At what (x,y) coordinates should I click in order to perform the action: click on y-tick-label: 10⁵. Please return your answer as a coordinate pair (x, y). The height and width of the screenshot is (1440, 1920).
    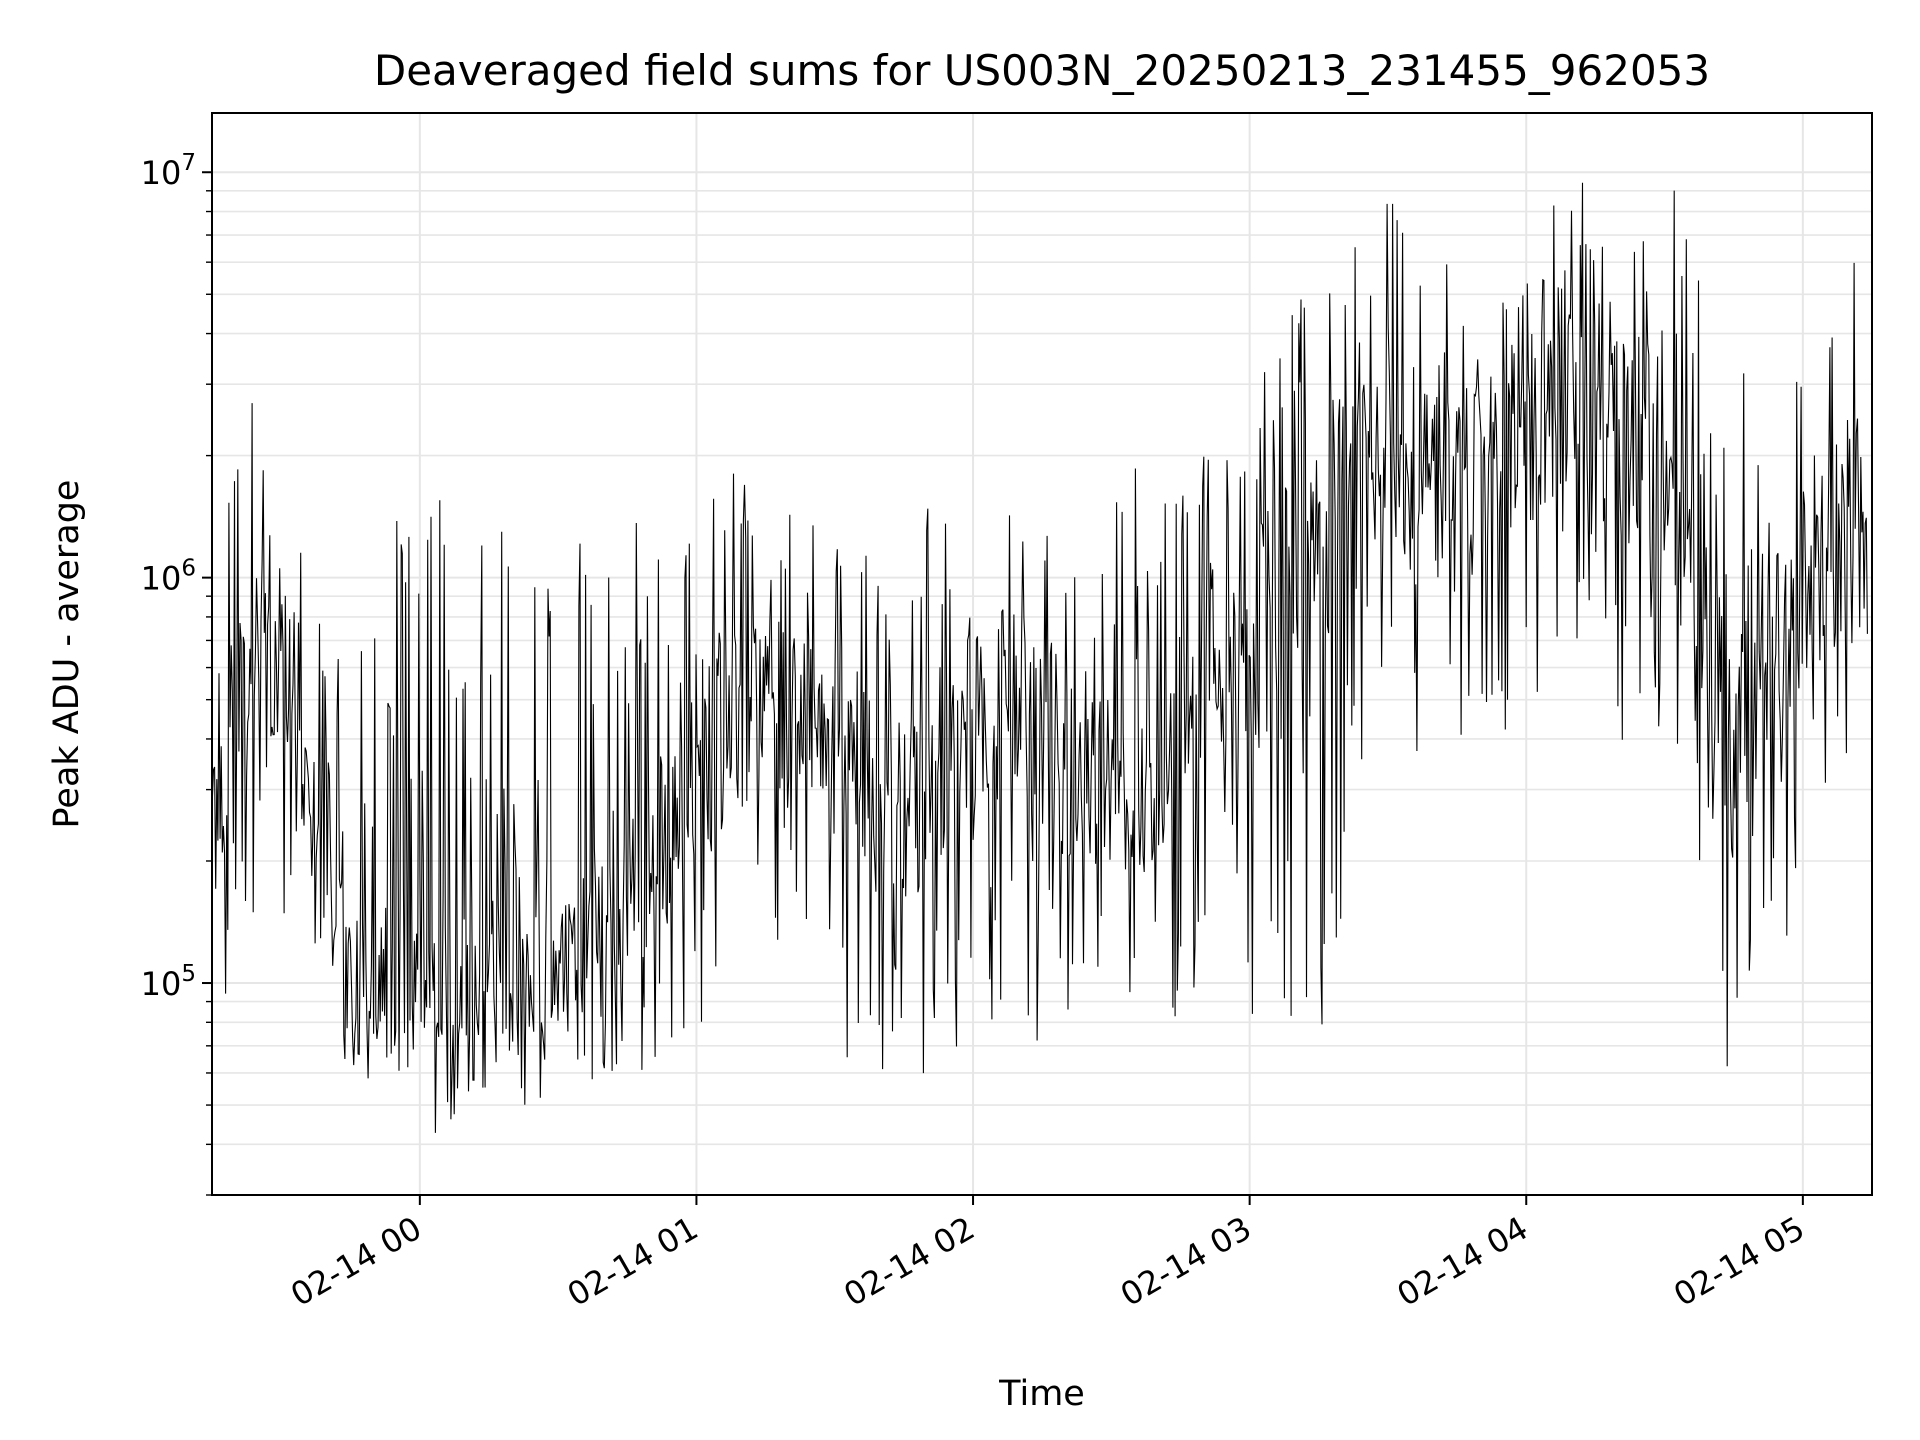
    Looking at the image, I should click on (168, 982).